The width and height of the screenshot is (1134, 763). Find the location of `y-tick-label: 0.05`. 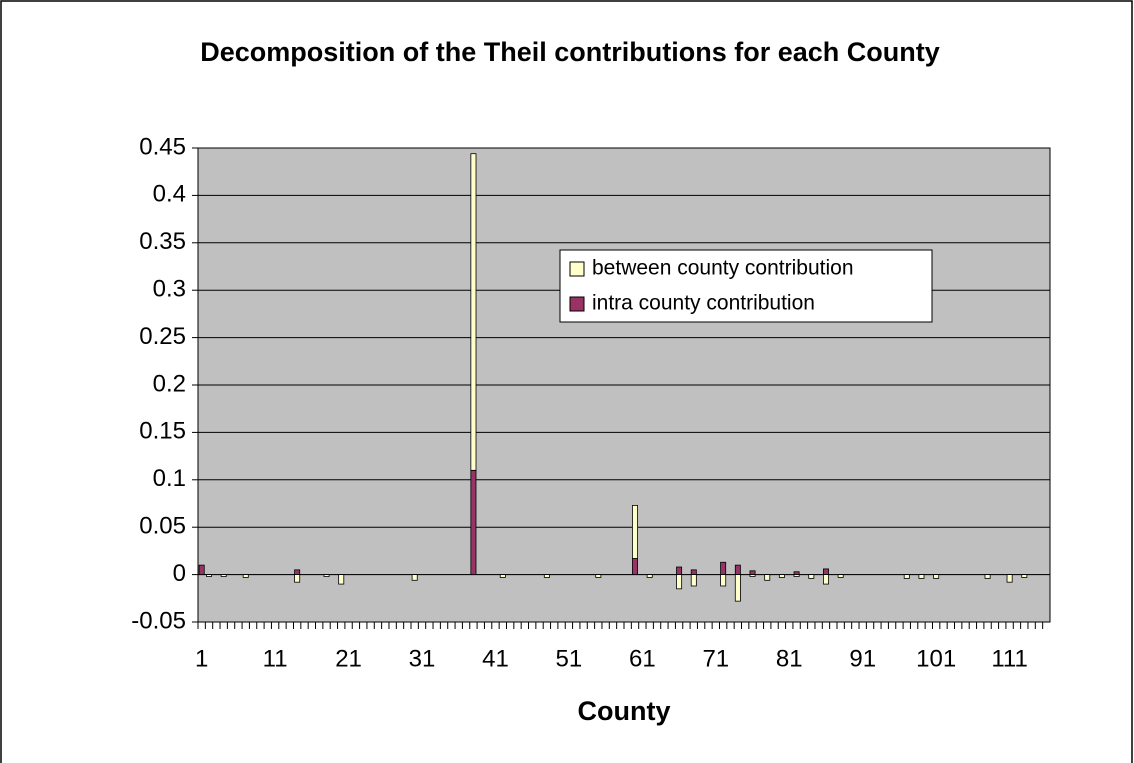

y-tick-label: 0.05 is located at coordinates (162, 526).